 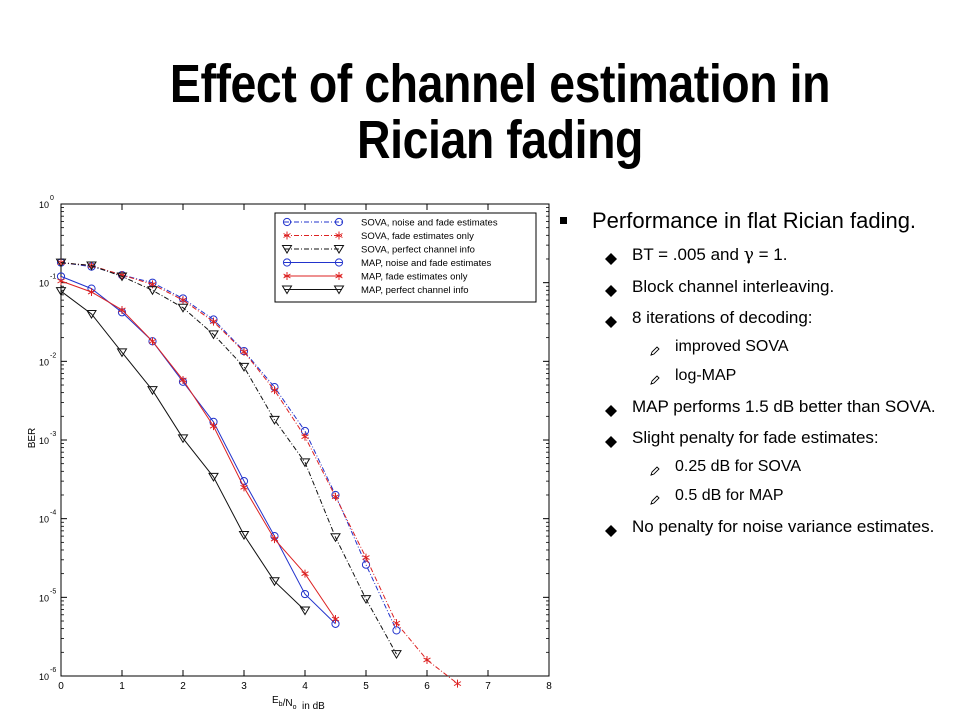 I want to click on x-tick-label: 6, so click(x=427, y=686).